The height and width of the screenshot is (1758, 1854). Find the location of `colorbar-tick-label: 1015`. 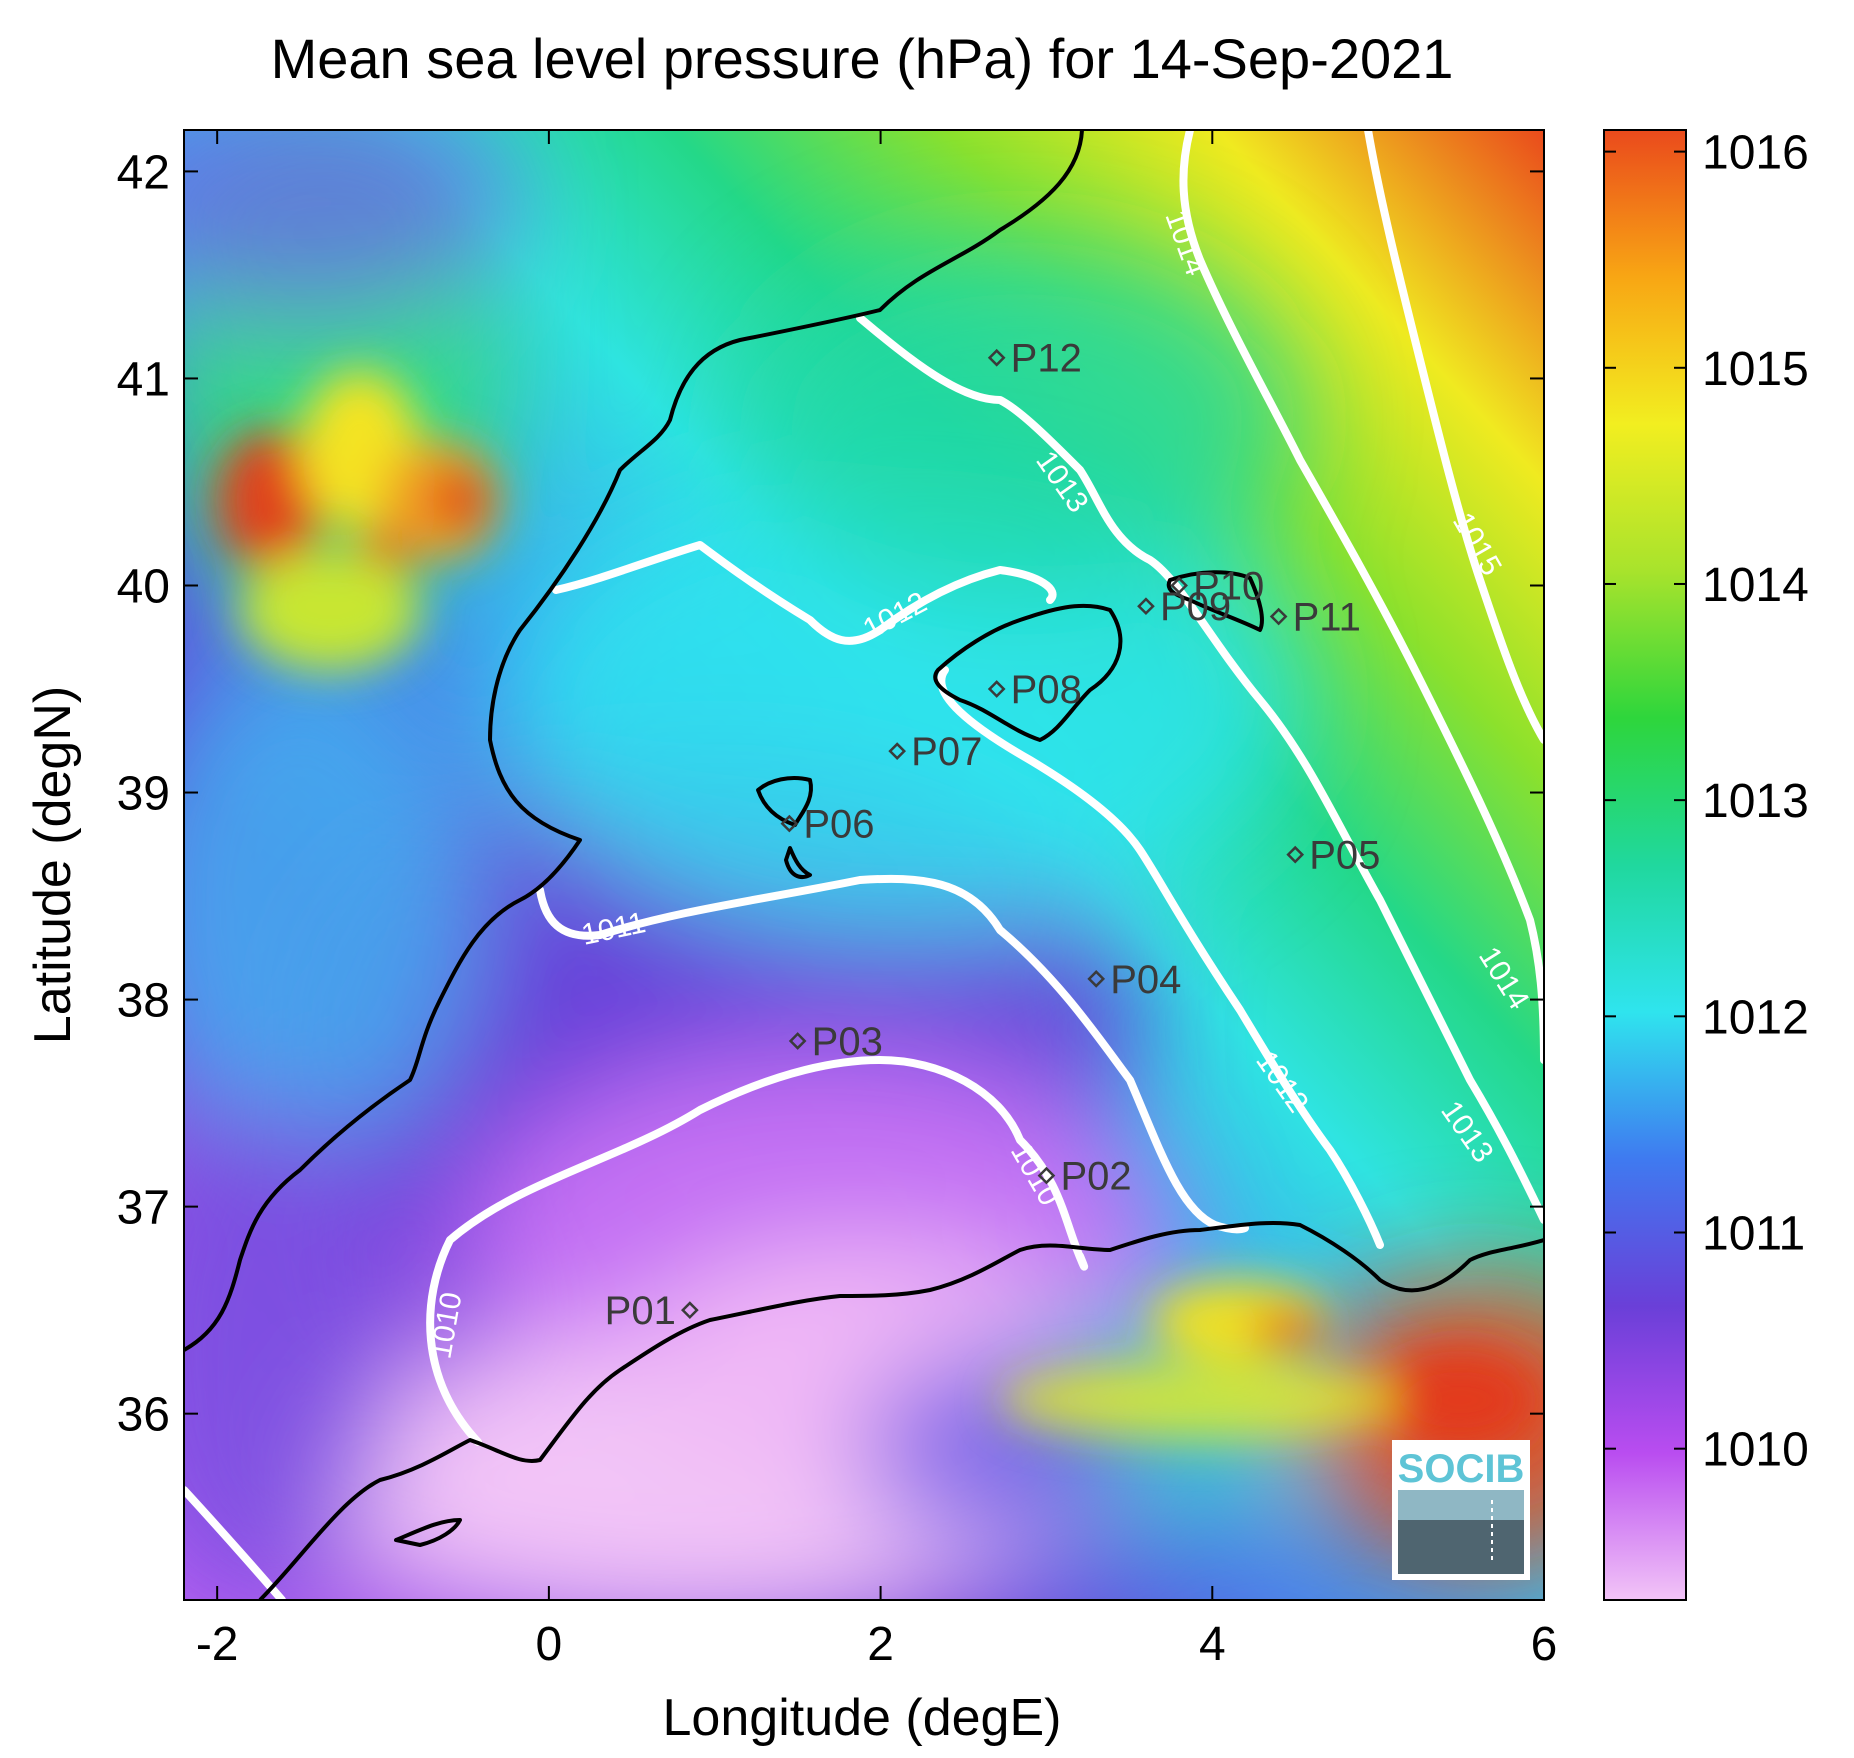

colorbar-tick-label: 1015 is located at coordinates (1755, 369).